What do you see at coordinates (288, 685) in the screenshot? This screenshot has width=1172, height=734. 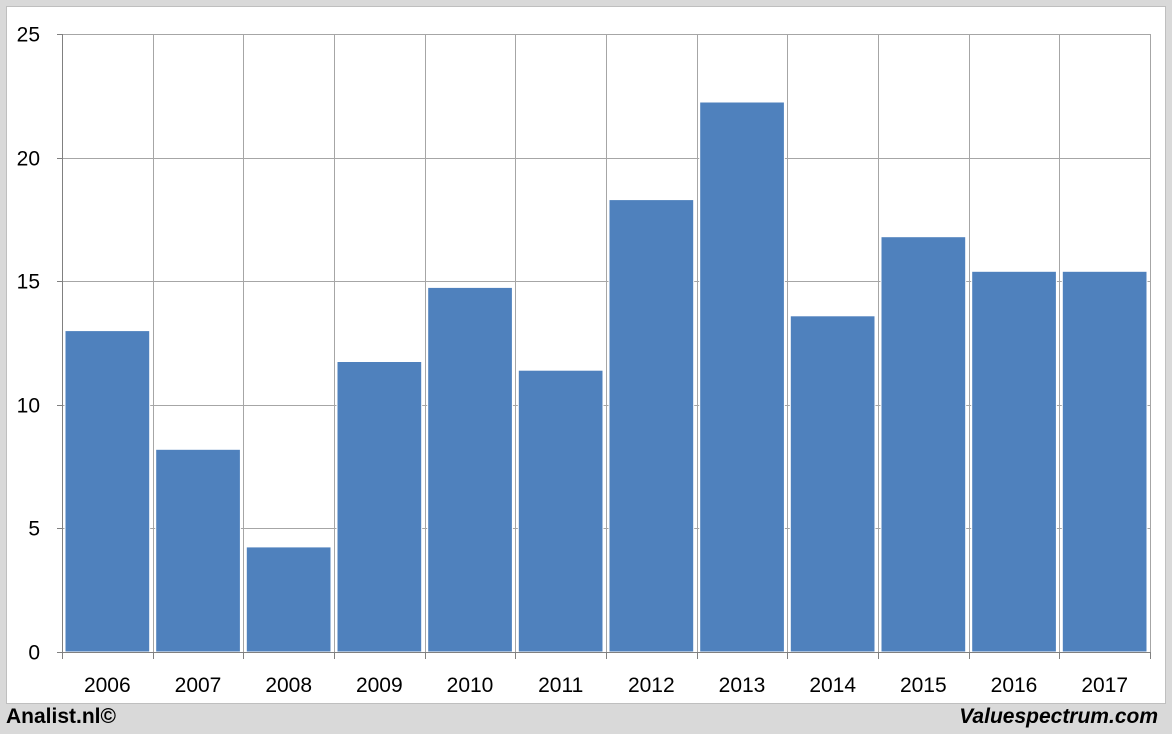 I see `x-tick-label: 2008` at bounding box center [288, 685].